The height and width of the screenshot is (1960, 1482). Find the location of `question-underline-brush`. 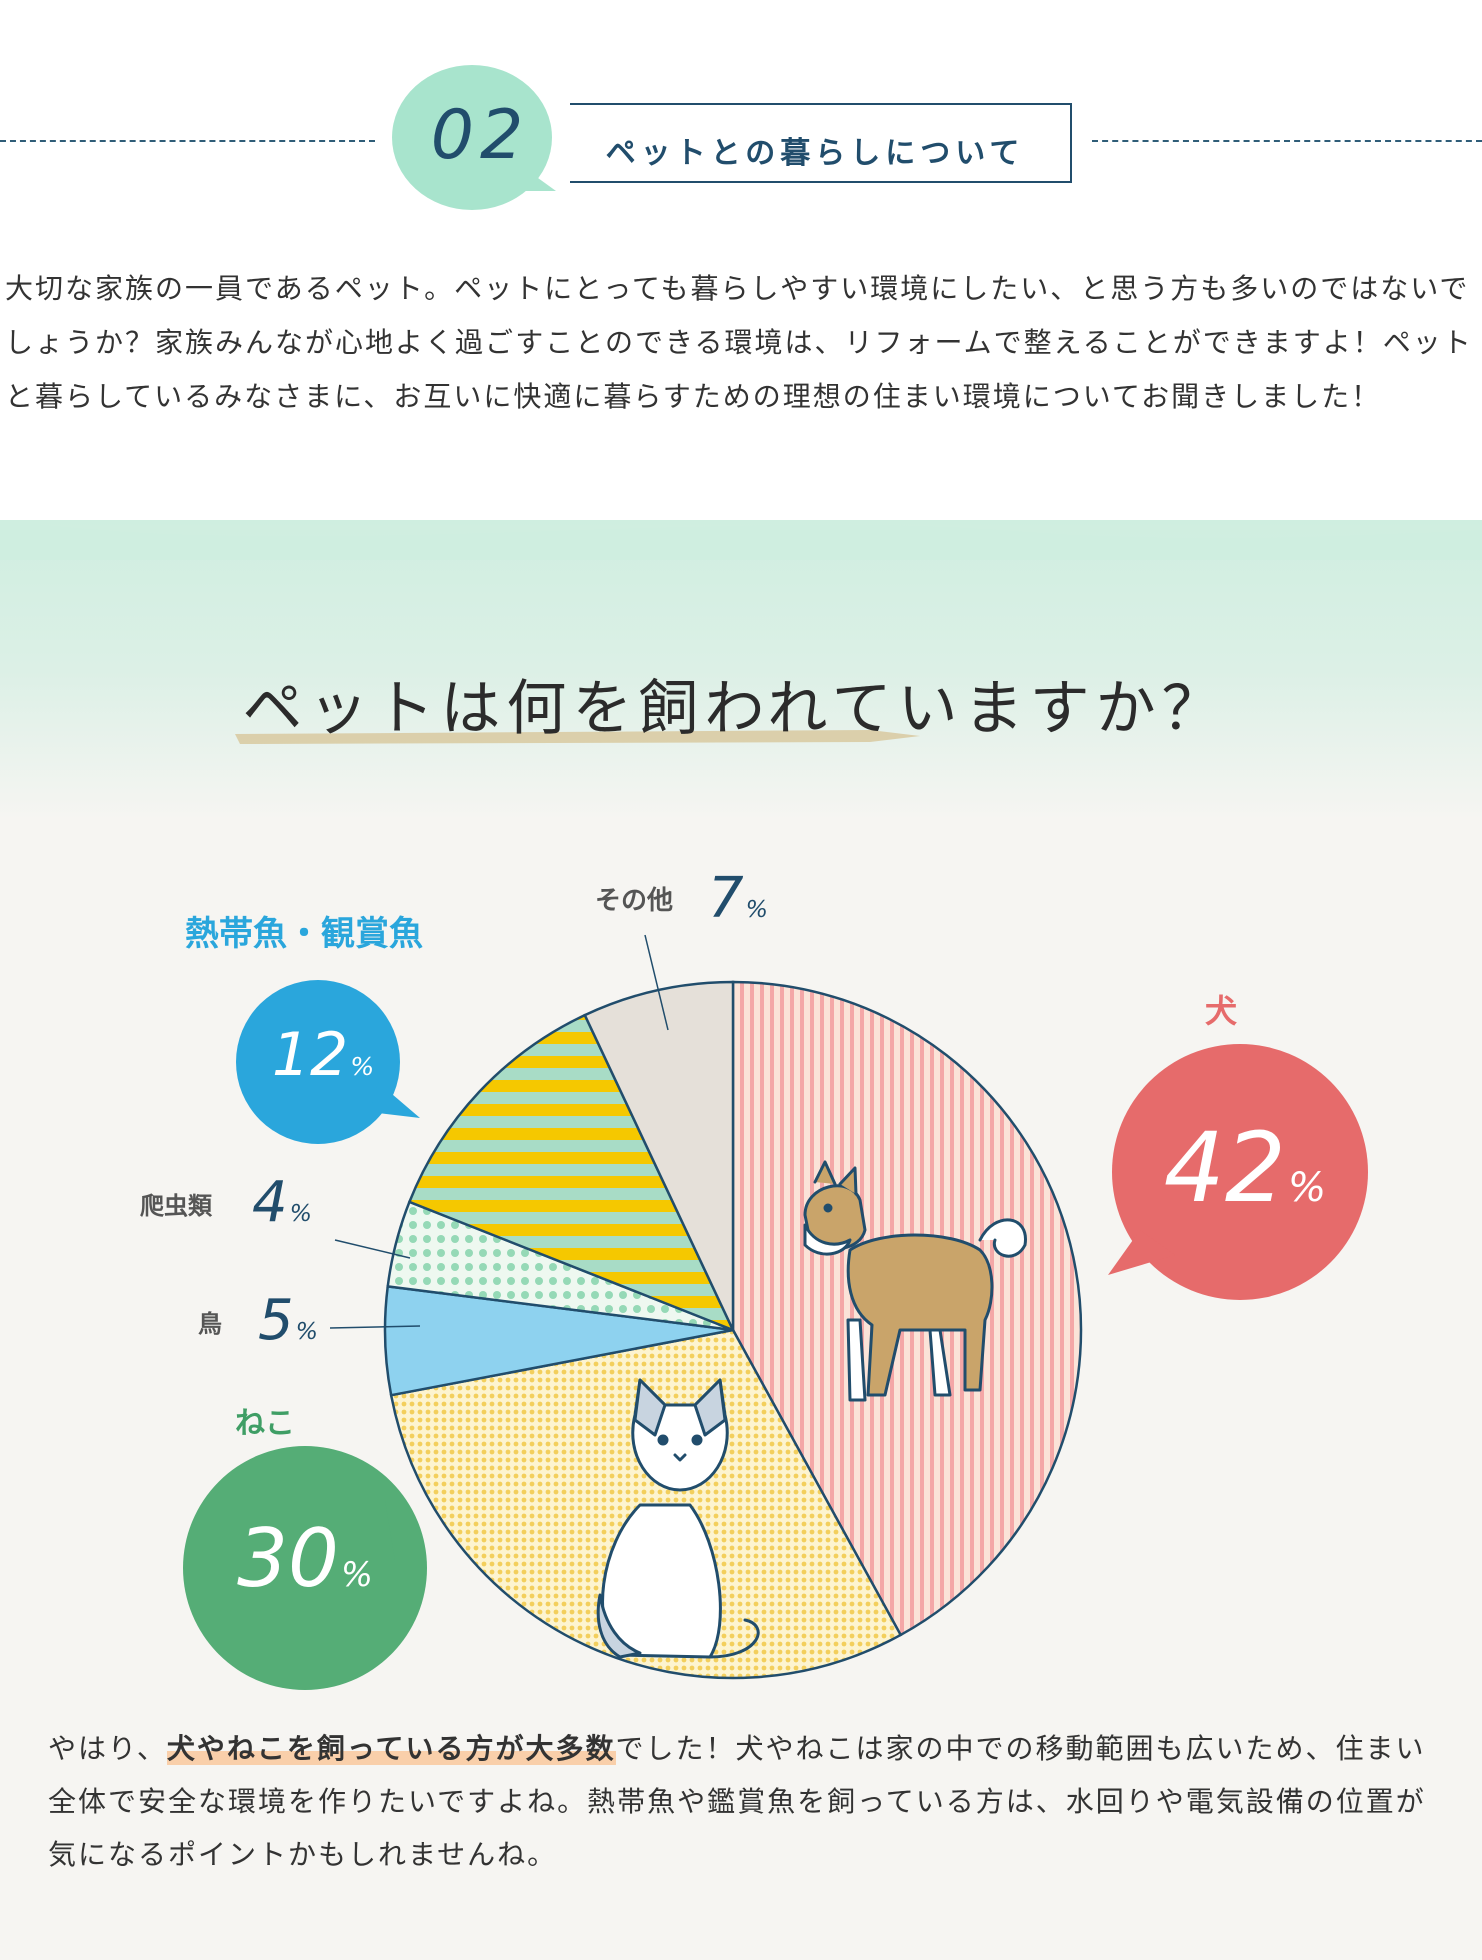

question-underline-brush is located at coordinates (577, 737).